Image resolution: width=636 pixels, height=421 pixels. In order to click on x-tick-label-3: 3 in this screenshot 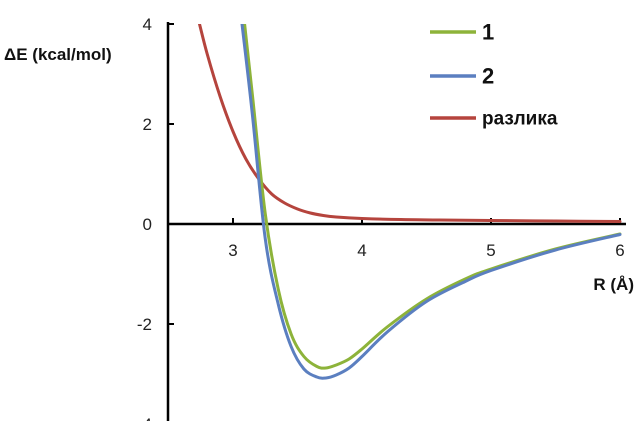, I will do `click(232, 250)`.